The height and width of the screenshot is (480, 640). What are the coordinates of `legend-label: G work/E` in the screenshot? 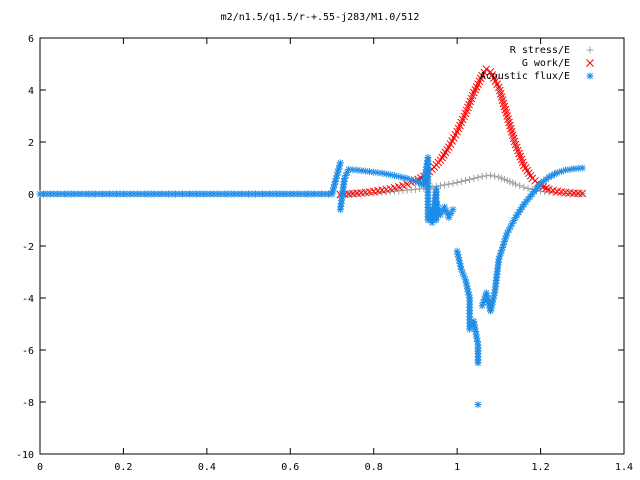 It's located at (546, 63).